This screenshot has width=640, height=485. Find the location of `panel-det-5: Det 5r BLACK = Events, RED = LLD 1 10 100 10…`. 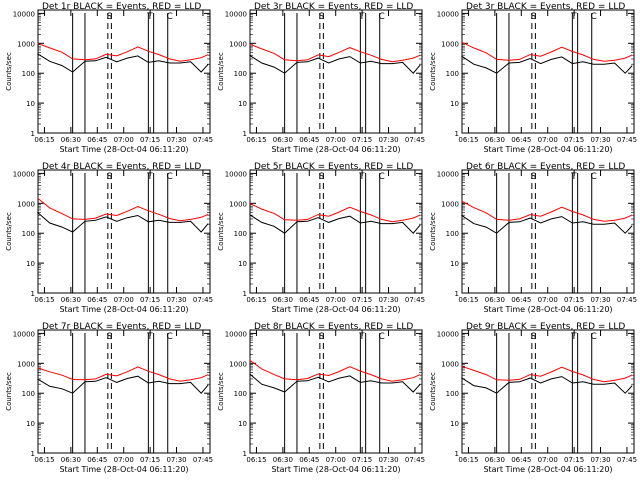

panel-det-5: Det 5r BLACK = Events, RED = LLD 1 10 100 10… is located at coordinates (321, 238).